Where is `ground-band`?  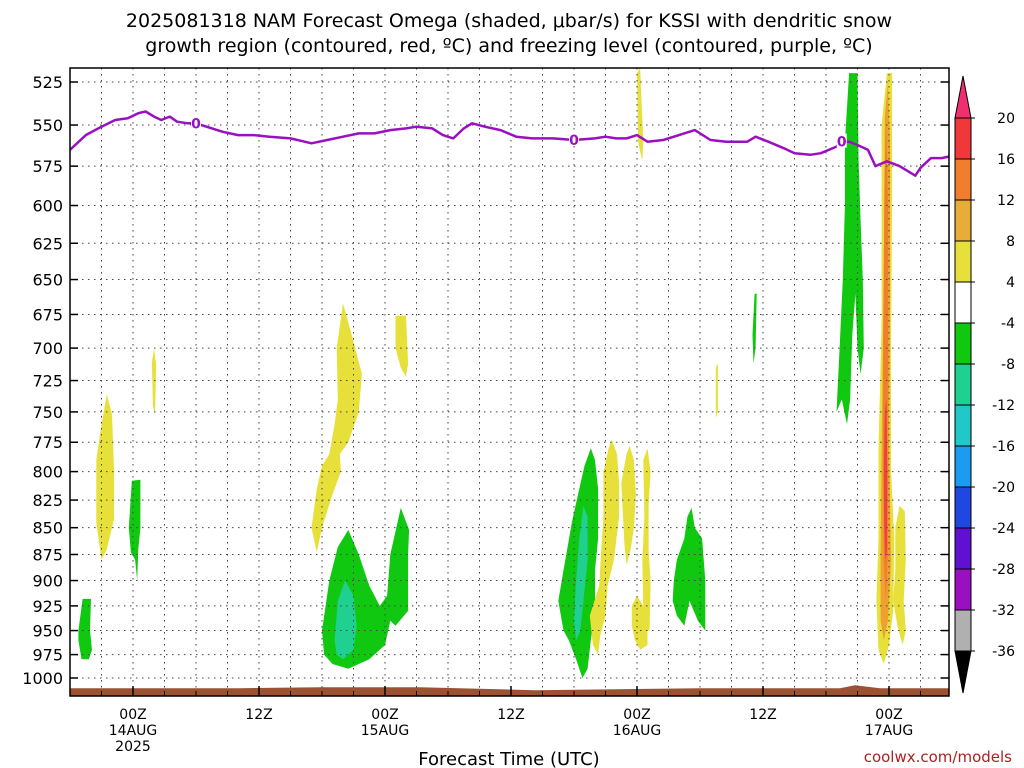 ground-band is located at coordinates (509, 690).